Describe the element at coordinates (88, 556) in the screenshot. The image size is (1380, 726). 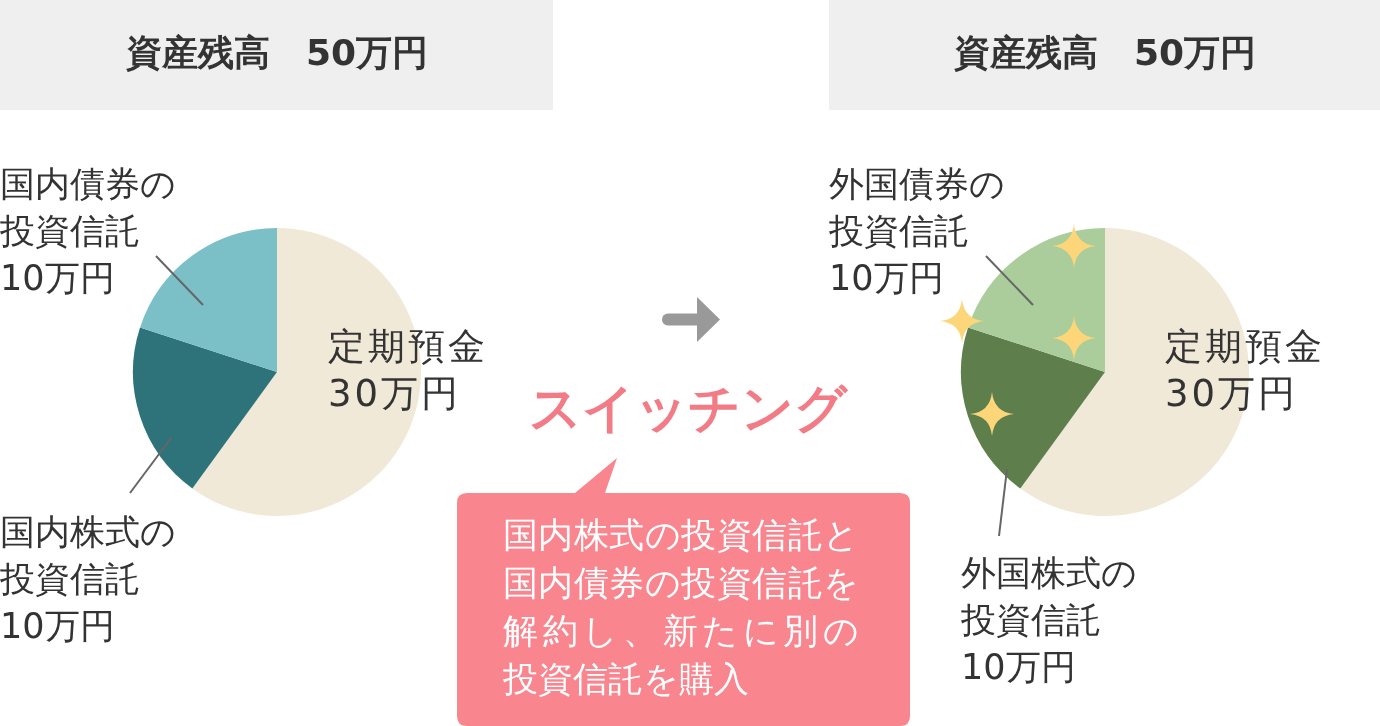
I see `slice-label: 国内株式の投資信託` at that location.